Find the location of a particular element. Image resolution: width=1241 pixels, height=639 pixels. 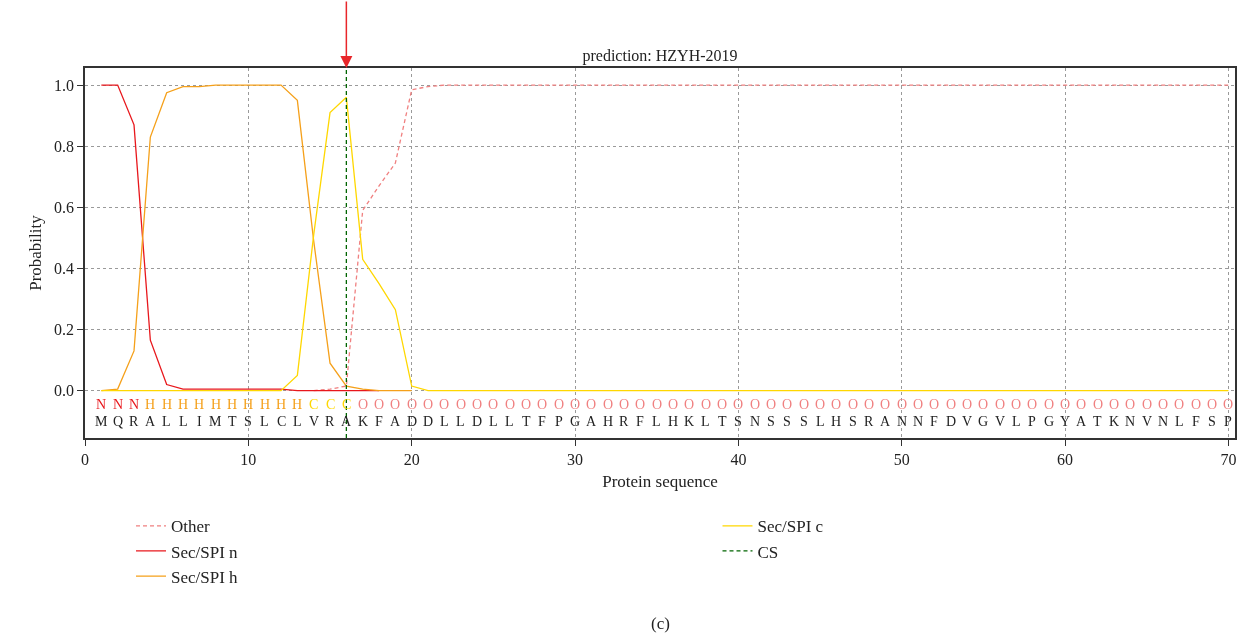

x-tick-label: 60 is located at coordinates (1065, 459).